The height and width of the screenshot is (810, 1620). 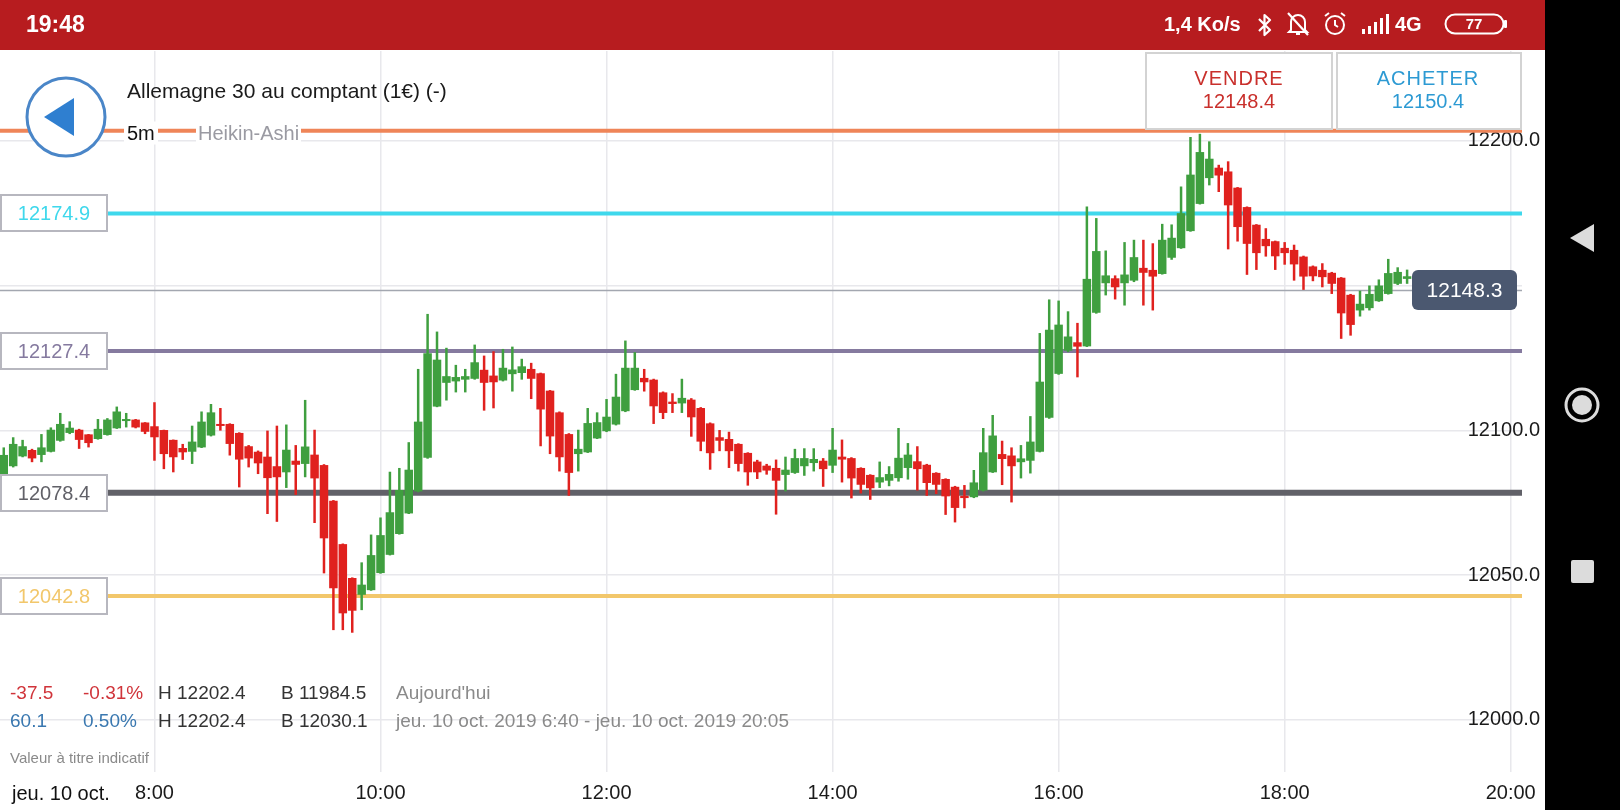 I want to click on x-tick-label: 8:00, so click(x=154, y=791).